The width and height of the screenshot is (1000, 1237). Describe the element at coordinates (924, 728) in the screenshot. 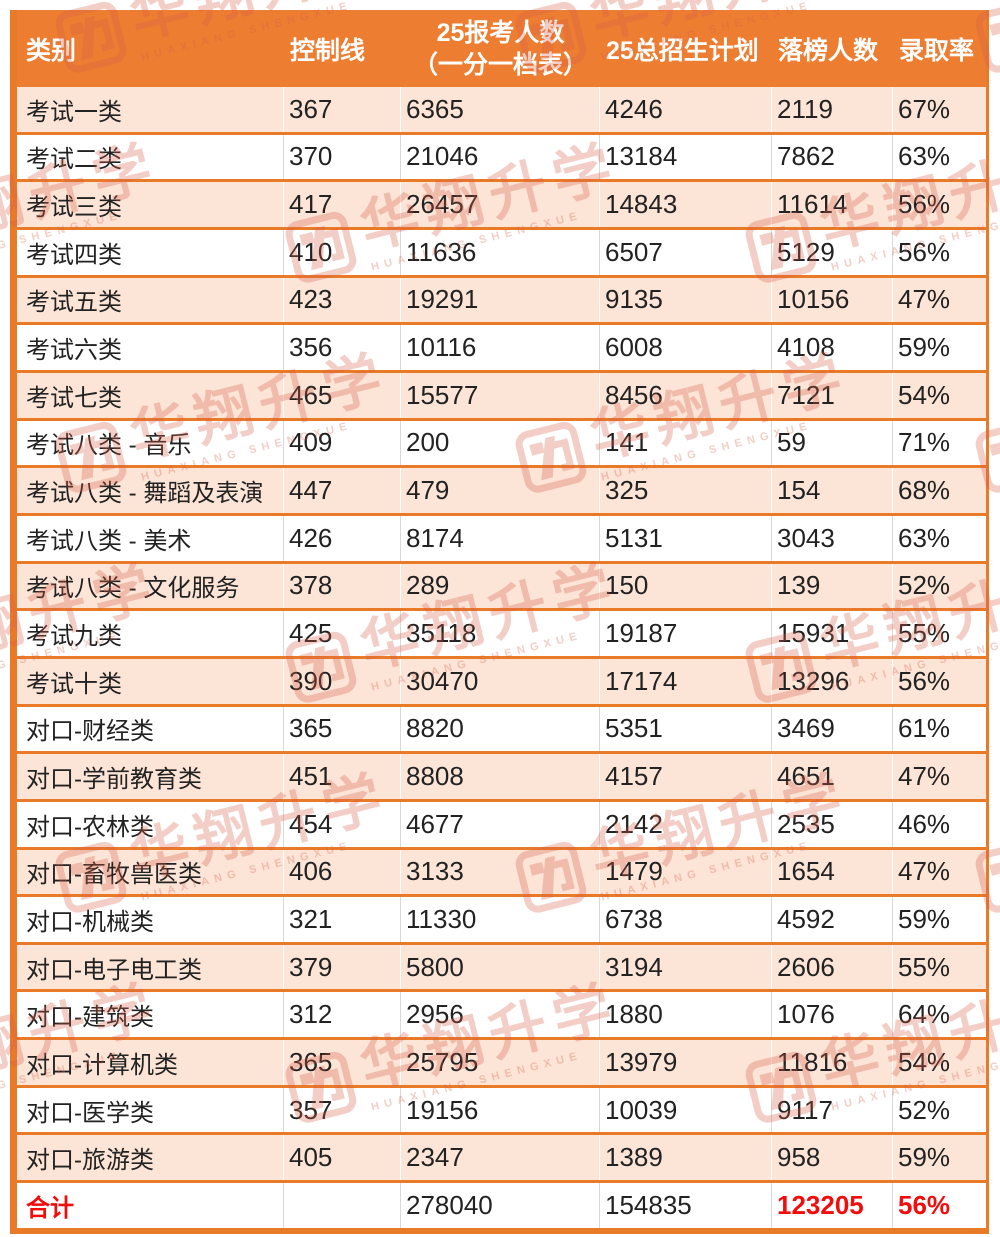

I see `cell-rate: 61%` at that location.